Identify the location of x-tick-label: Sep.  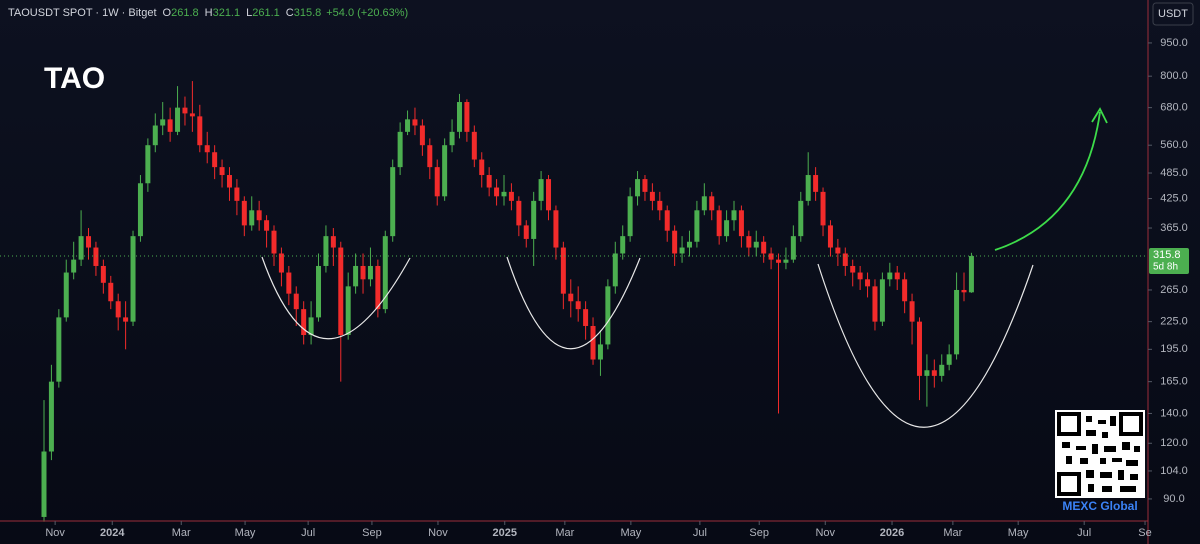
(372, 533).